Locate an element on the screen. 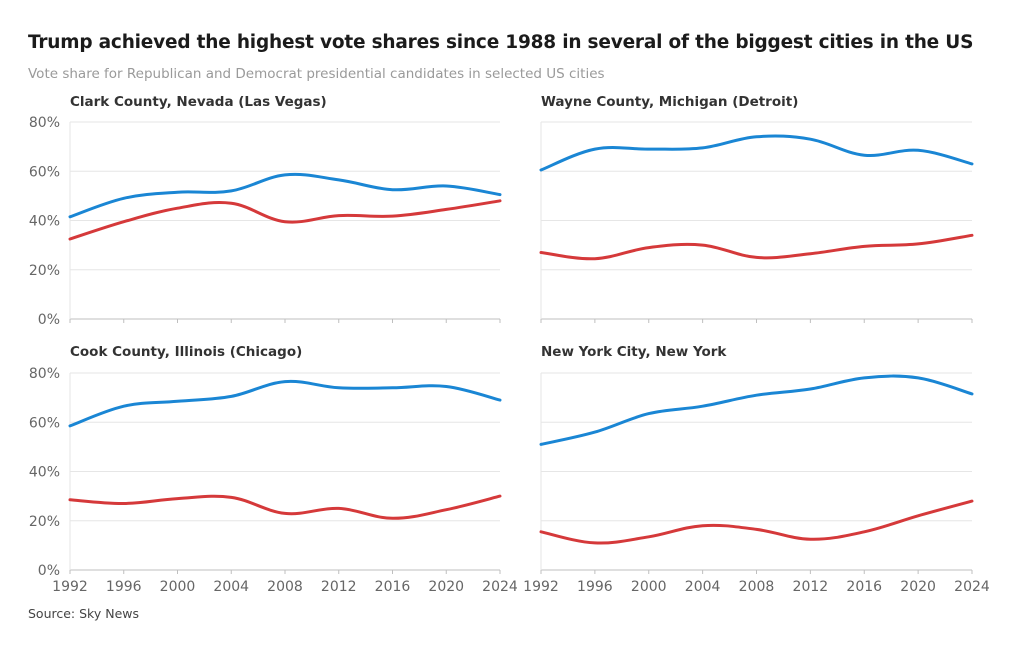 The height and width of the screenshot is (650, 1020). panel-title: Wayne County, Michigan (Detroit) is located at coordinates (669, 102).